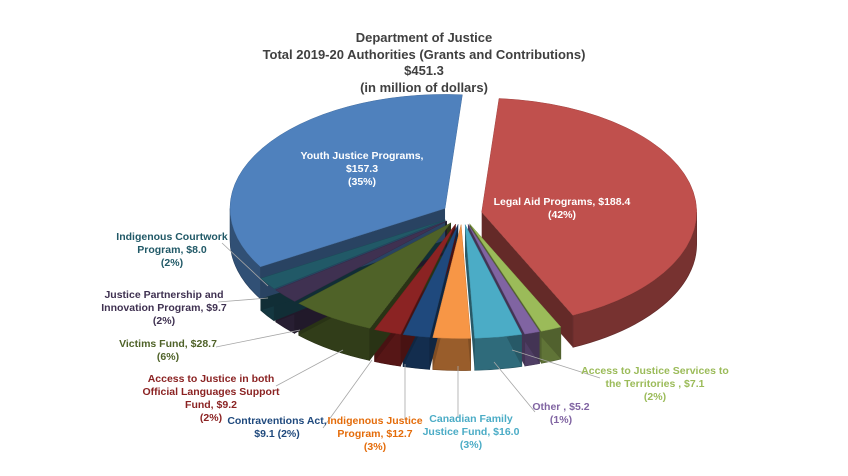 This screenshot has height=476, width=848. What do you see at coordinates (258, 338) in the screenshot?
I see `leader-line-victims` at bounding box center [258, 338].